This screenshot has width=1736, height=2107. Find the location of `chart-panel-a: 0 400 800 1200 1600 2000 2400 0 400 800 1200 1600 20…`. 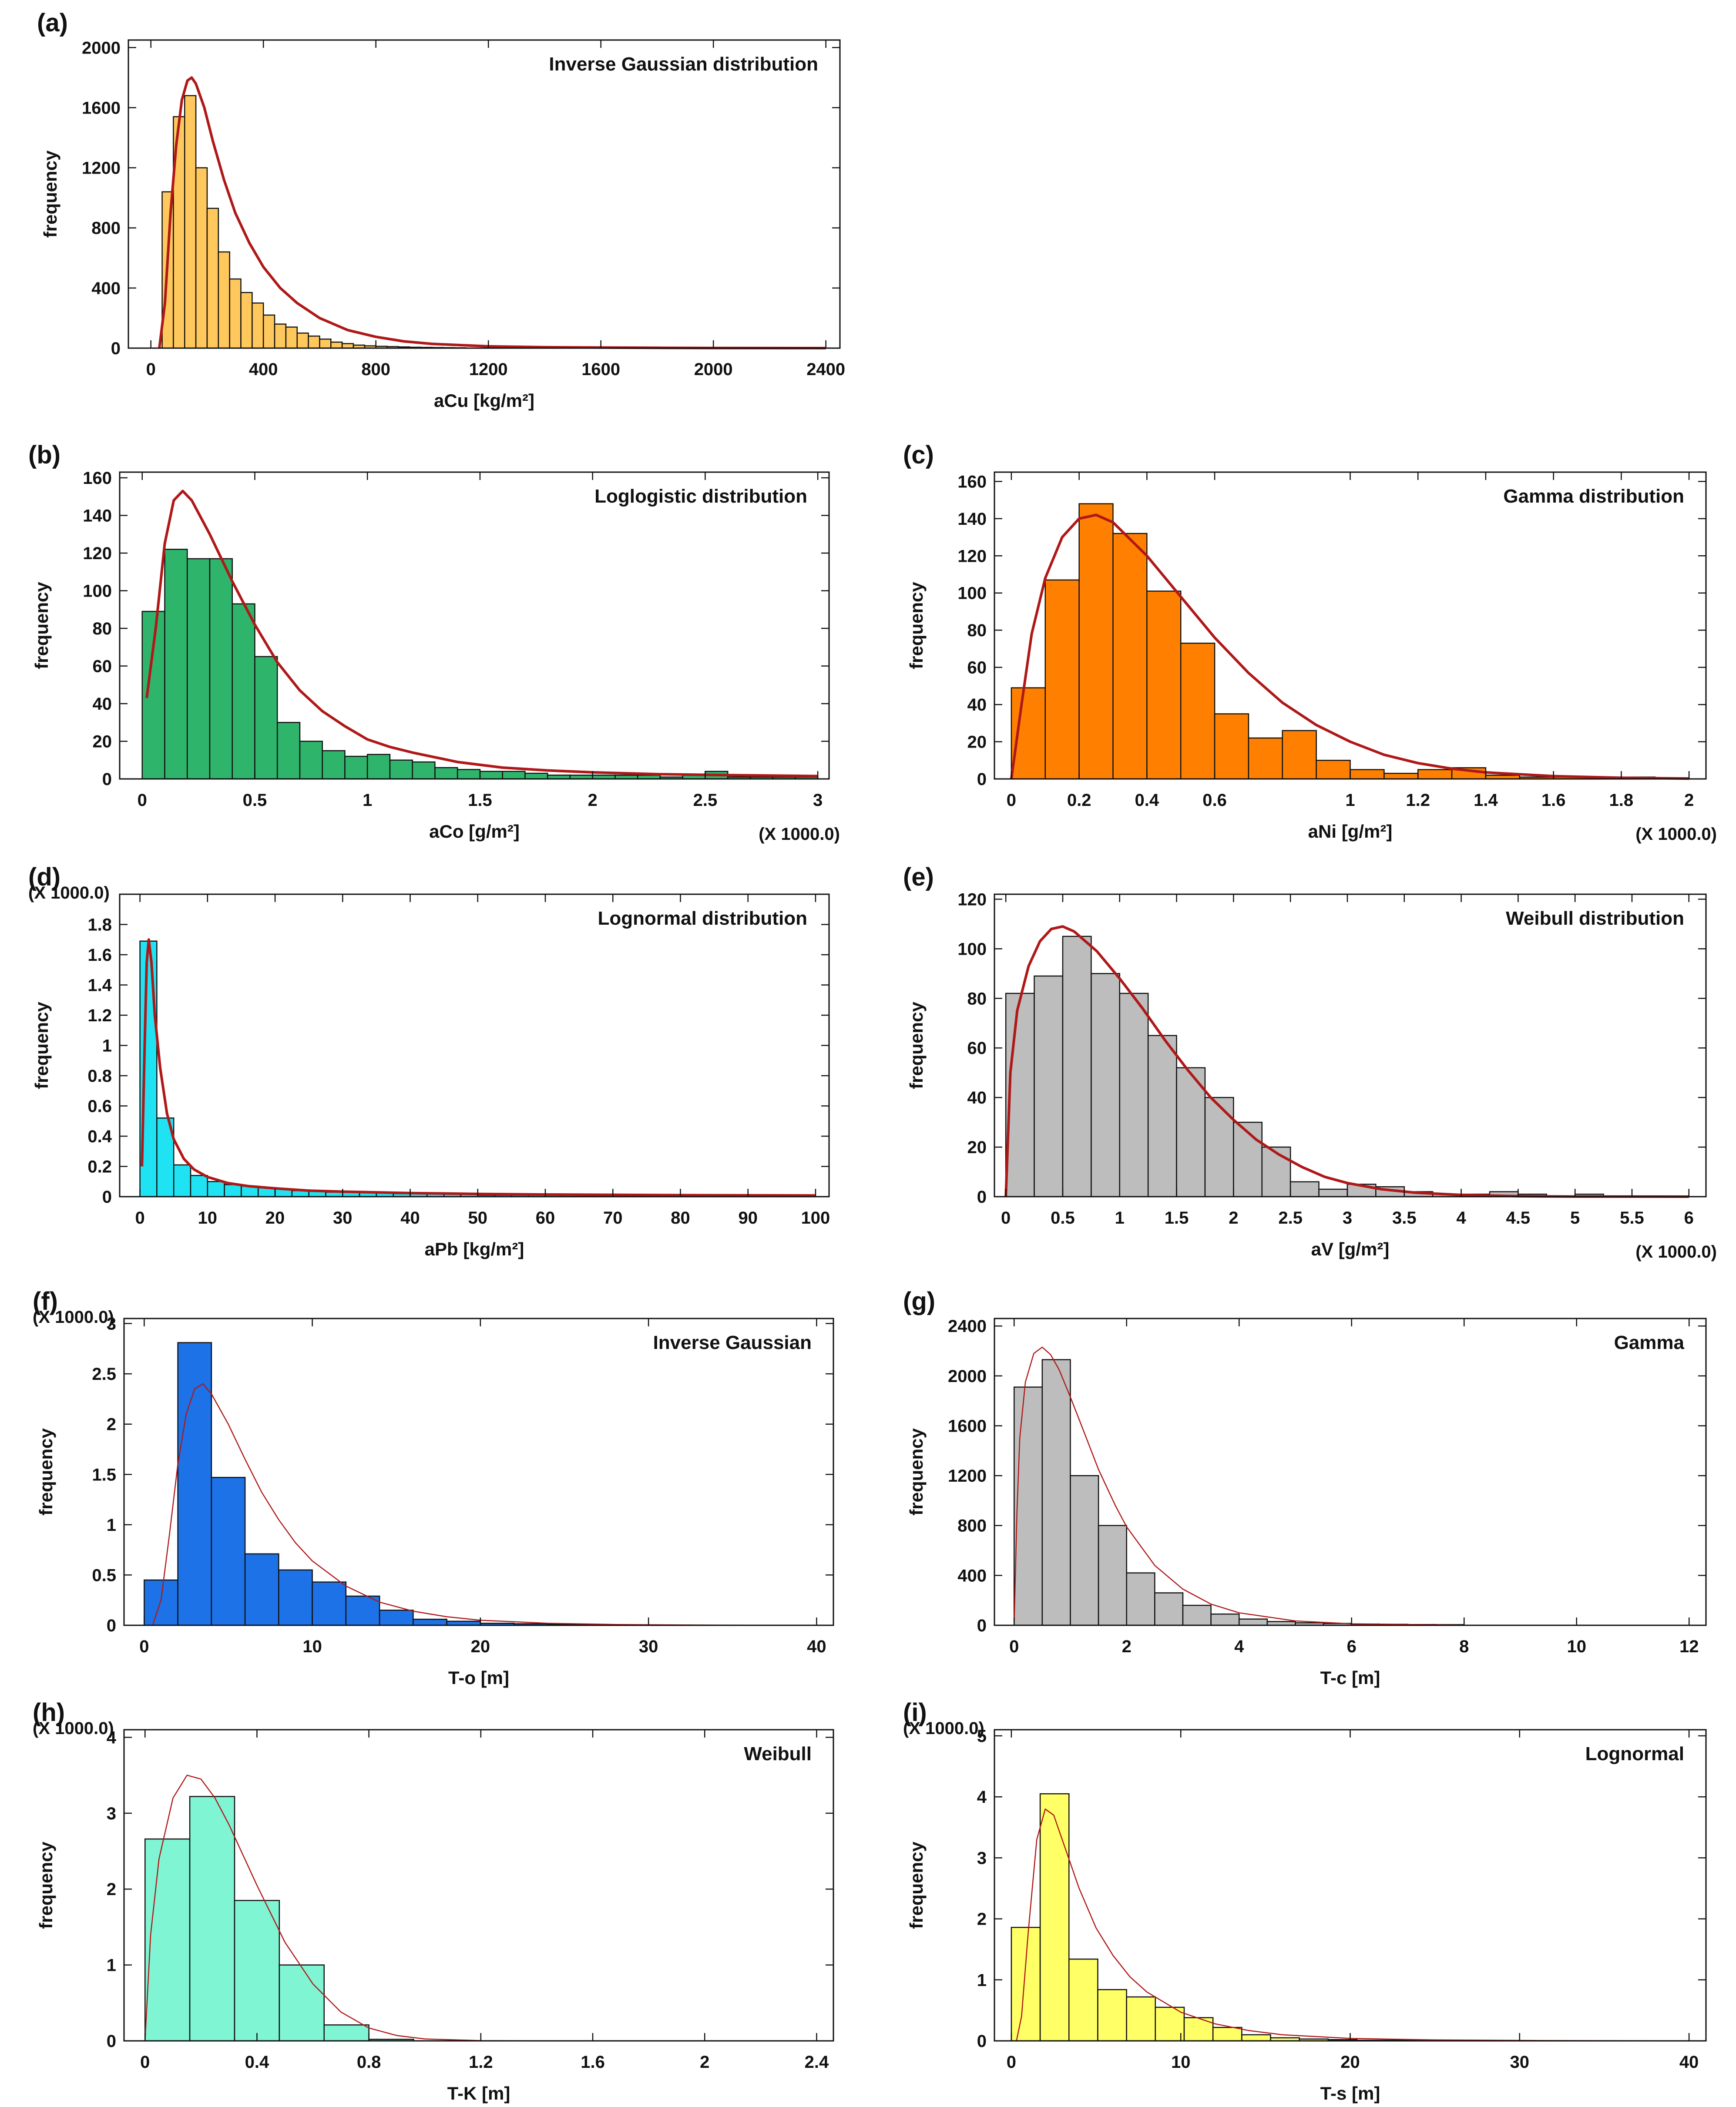

chart-panel-a: 0 400 800 1200 1600 2000 2400 0 400 800 1200 1600 20… is located at coordinates (441, 210).